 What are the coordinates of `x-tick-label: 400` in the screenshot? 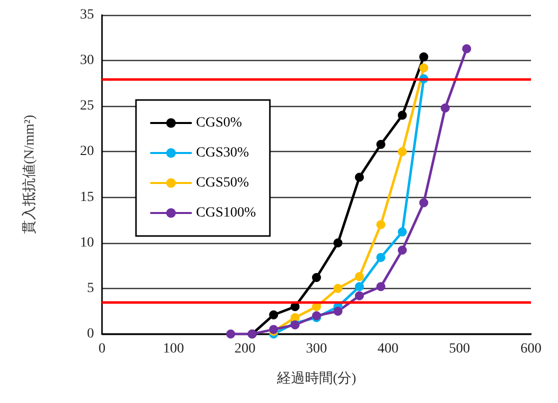 It's located at (388, 349).